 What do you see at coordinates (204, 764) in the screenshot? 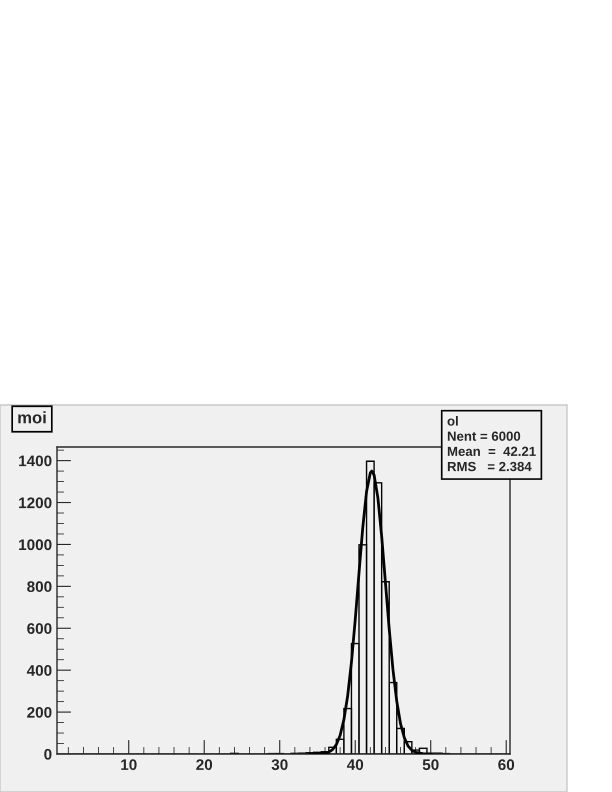
I see `x-tick-label: 20` at bounding box center [204, 764].